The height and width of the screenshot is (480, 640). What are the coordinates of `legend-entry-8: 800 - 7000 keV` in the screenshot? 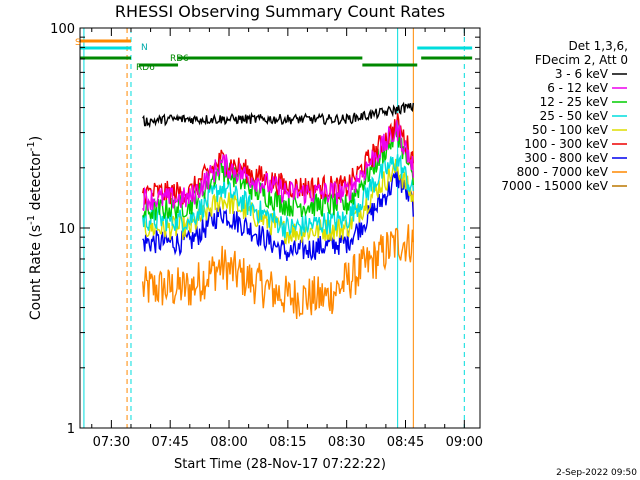 It's located at (563, 172).